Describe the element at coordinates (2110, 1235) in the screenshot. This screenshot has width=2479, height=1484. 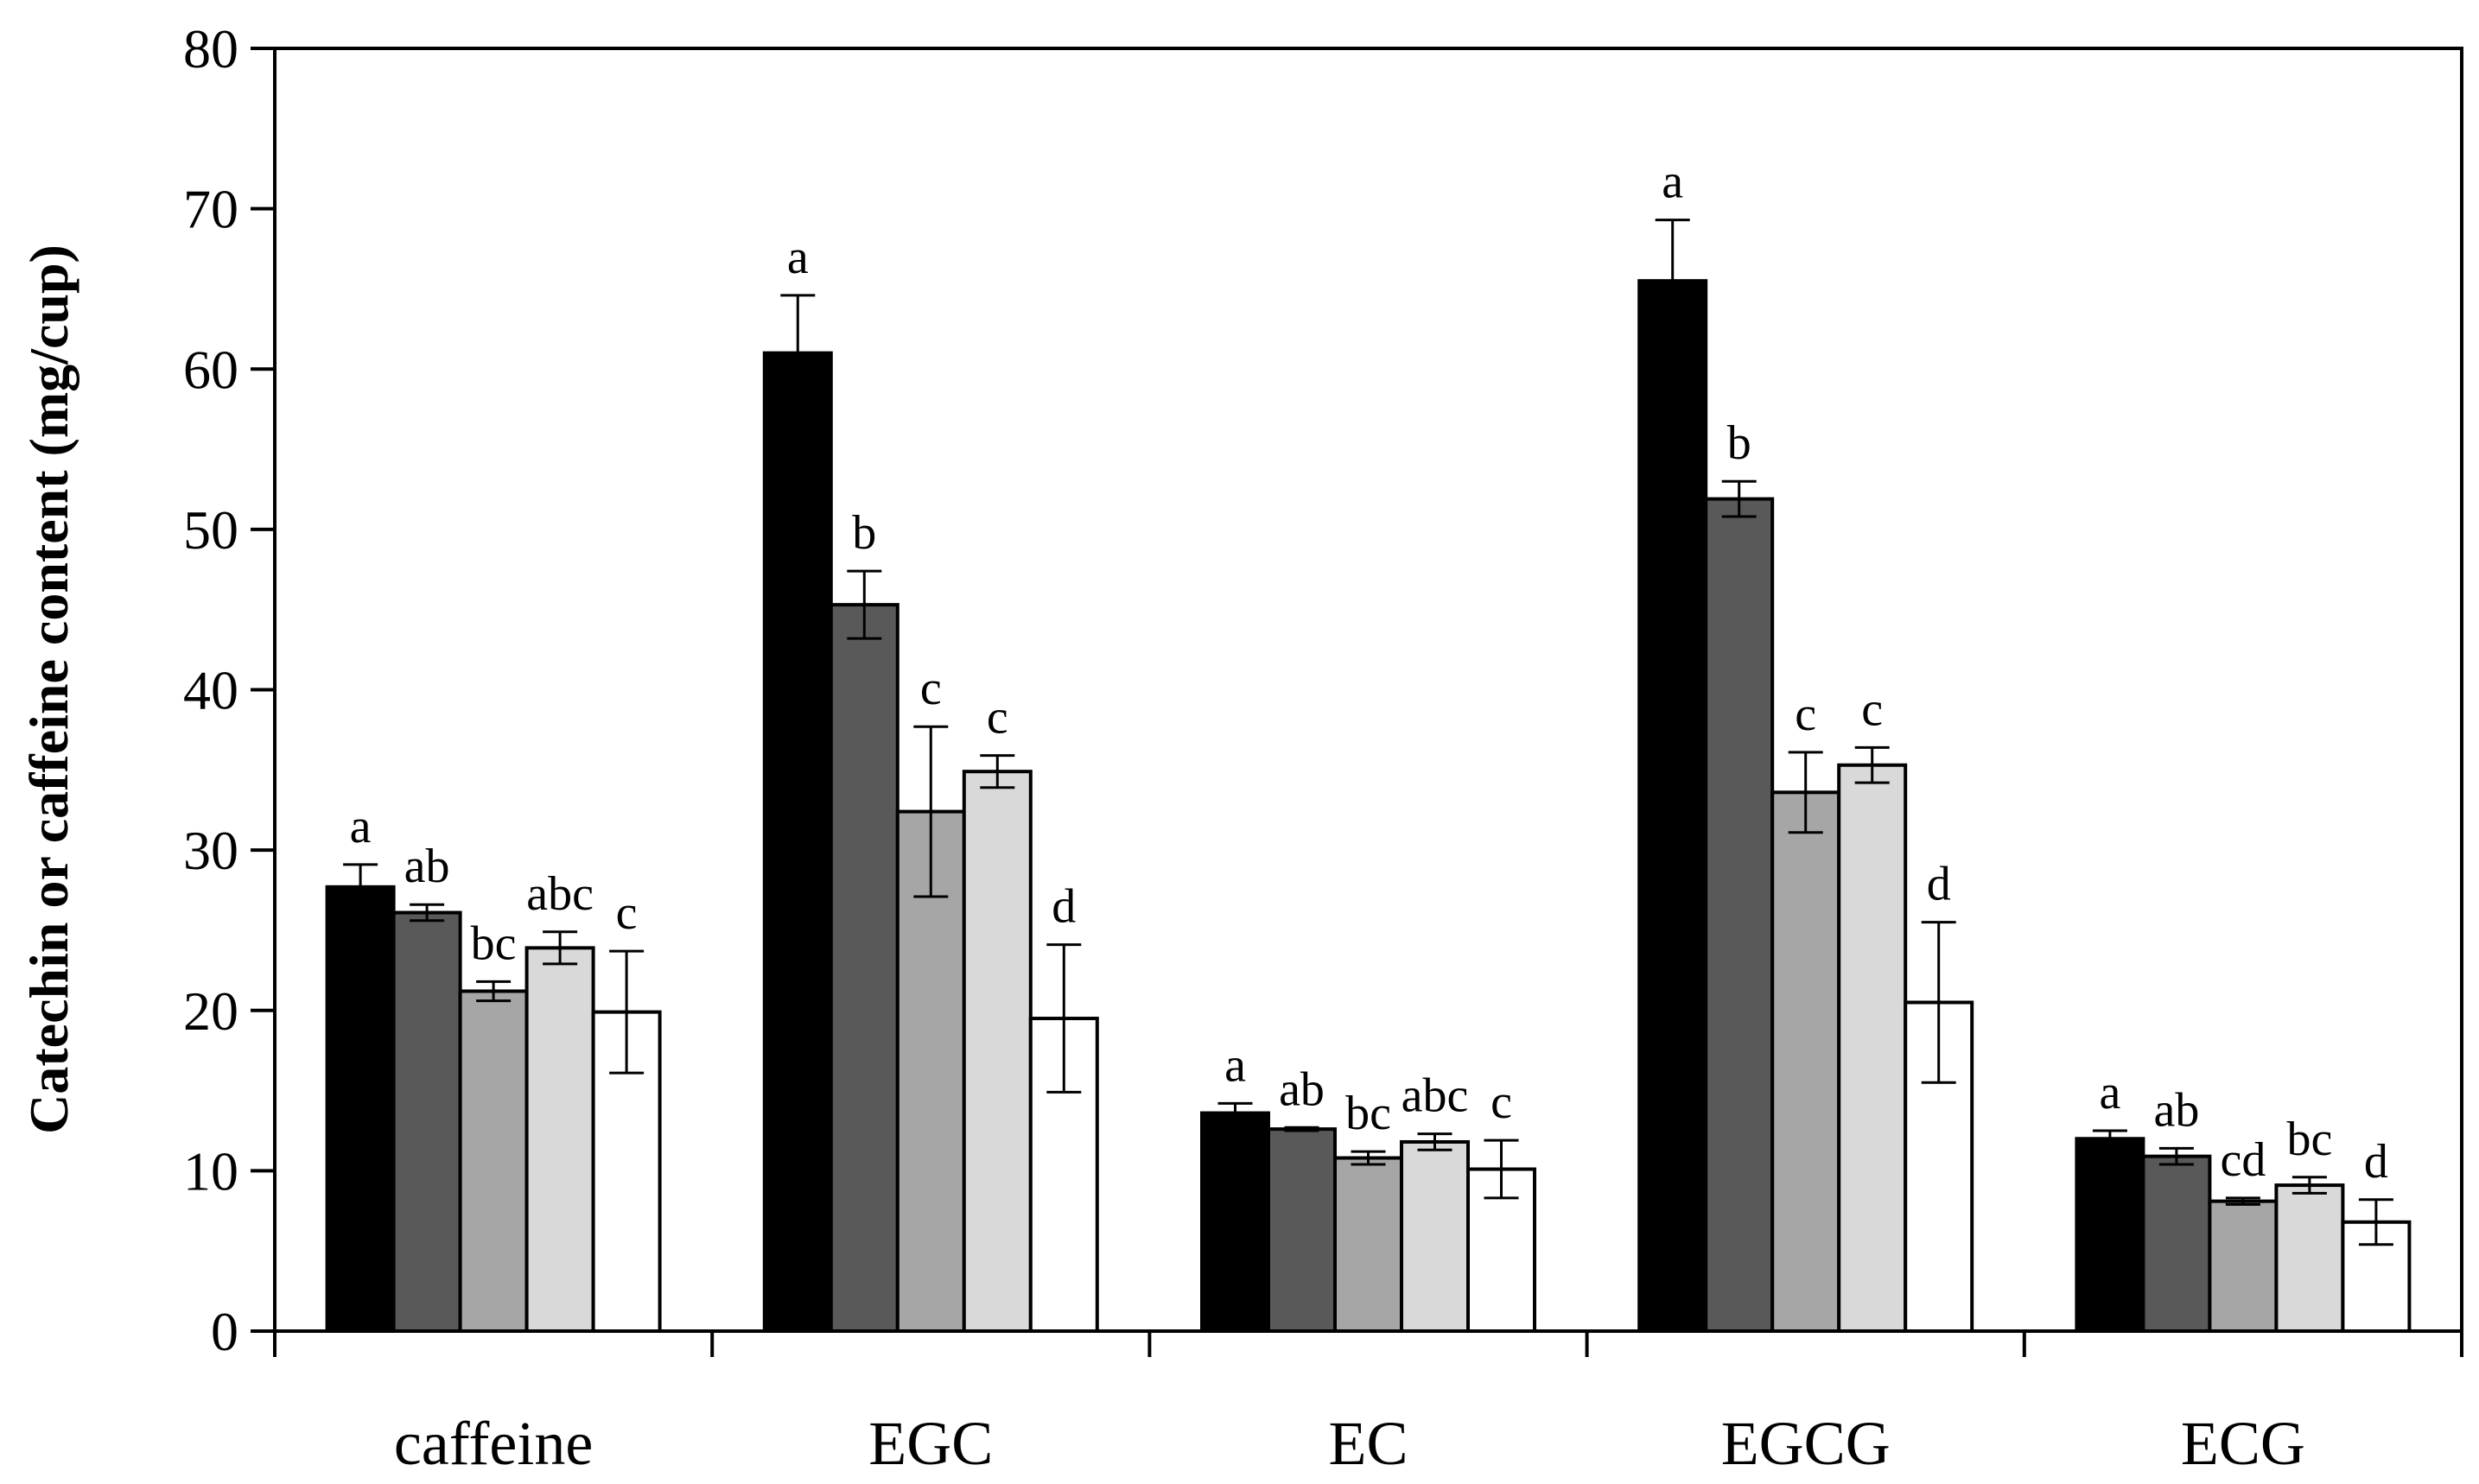
I see `bar-ECG-s1` at that location.